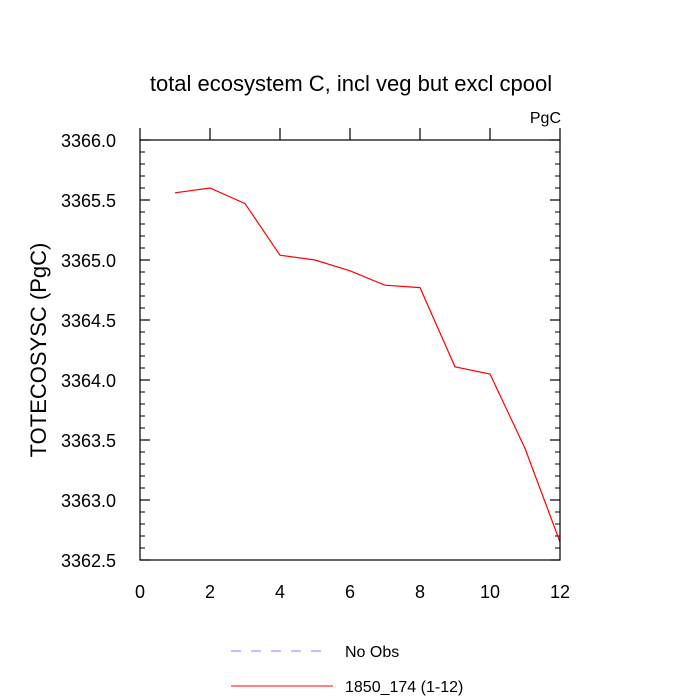 The width and height of the screenshot is (700, 700). Describe the element at coordinates (88, 381) in the screenshot. I see `y-tick-label: 3364.0` at that location.